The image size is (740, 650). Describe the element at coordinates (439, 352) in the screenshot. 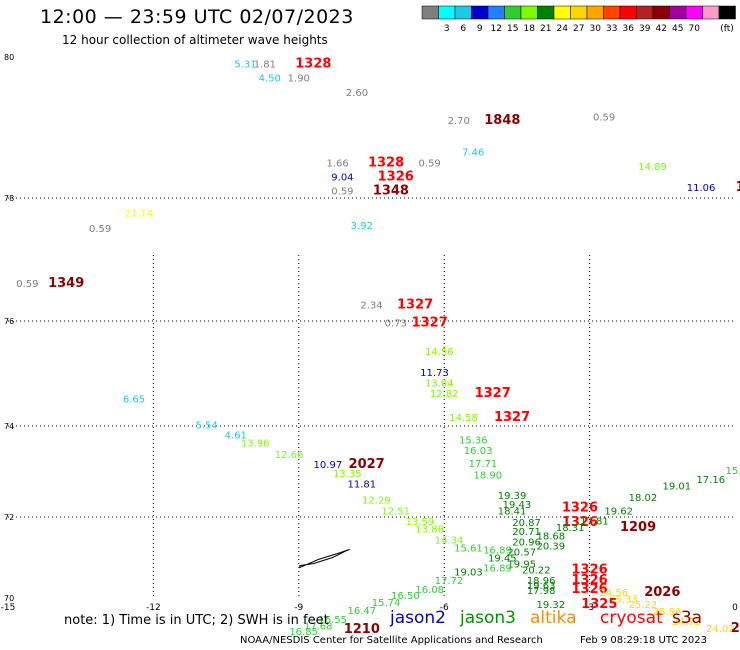

I see `wave-height-label: 14.56` at that location.